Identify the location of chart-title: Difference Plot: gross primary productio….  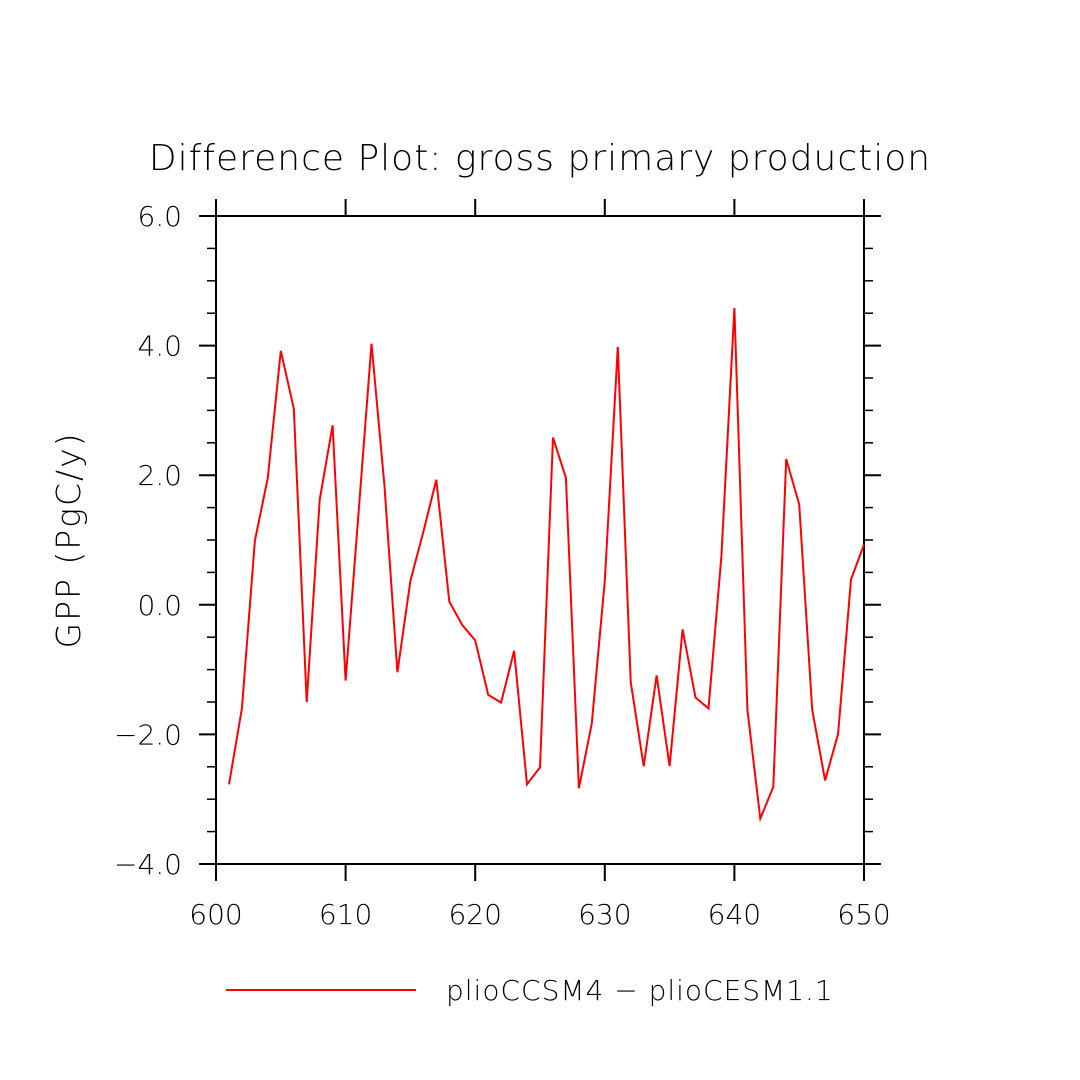
(540, 158).